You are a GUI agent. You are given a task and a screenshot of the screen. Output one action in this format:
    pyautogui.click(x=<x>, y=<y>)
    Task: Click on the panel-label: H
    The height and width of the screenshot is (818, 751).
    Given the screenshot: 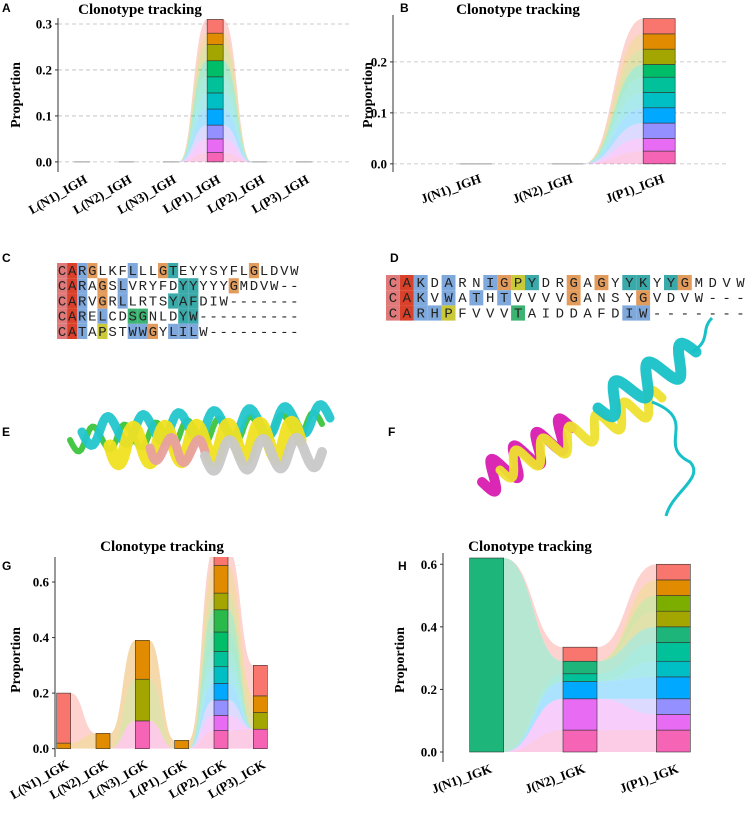 What is the action you would take?
    pyautogui.click(x=402, y=566)
    